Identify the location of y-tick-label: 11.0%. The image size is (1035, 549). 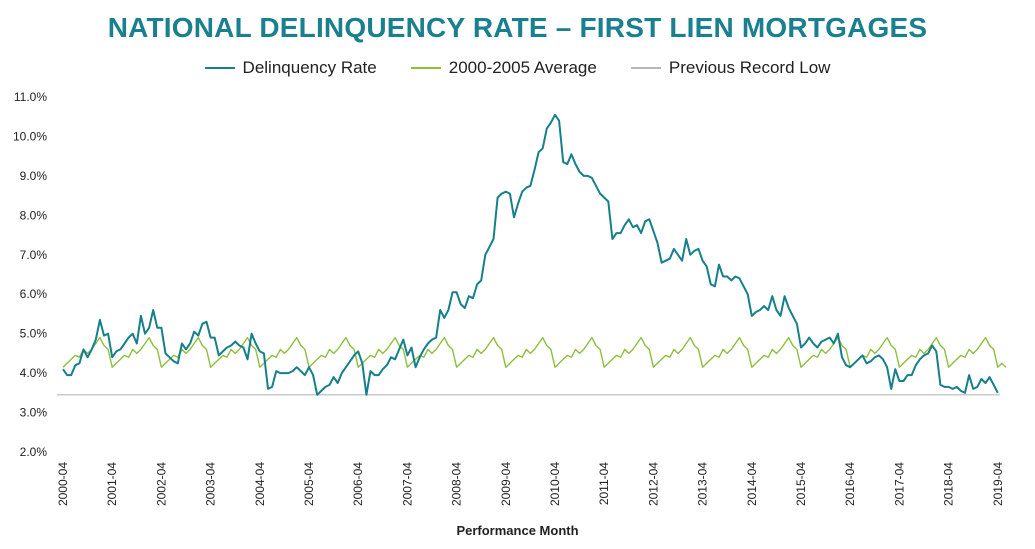
(30, 97).